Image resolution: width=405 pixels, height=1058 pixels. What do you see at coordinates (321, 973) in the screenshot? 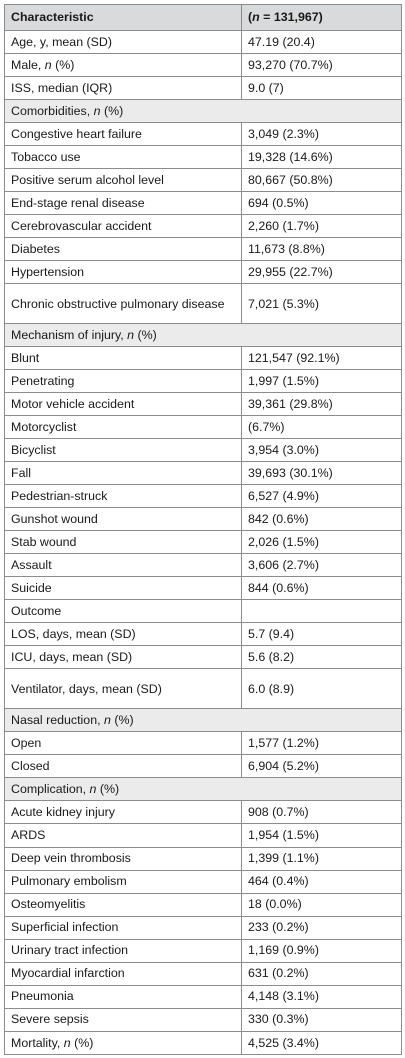
I see `row-value: 631 (0.2%)` at bounding box center [321, 973].